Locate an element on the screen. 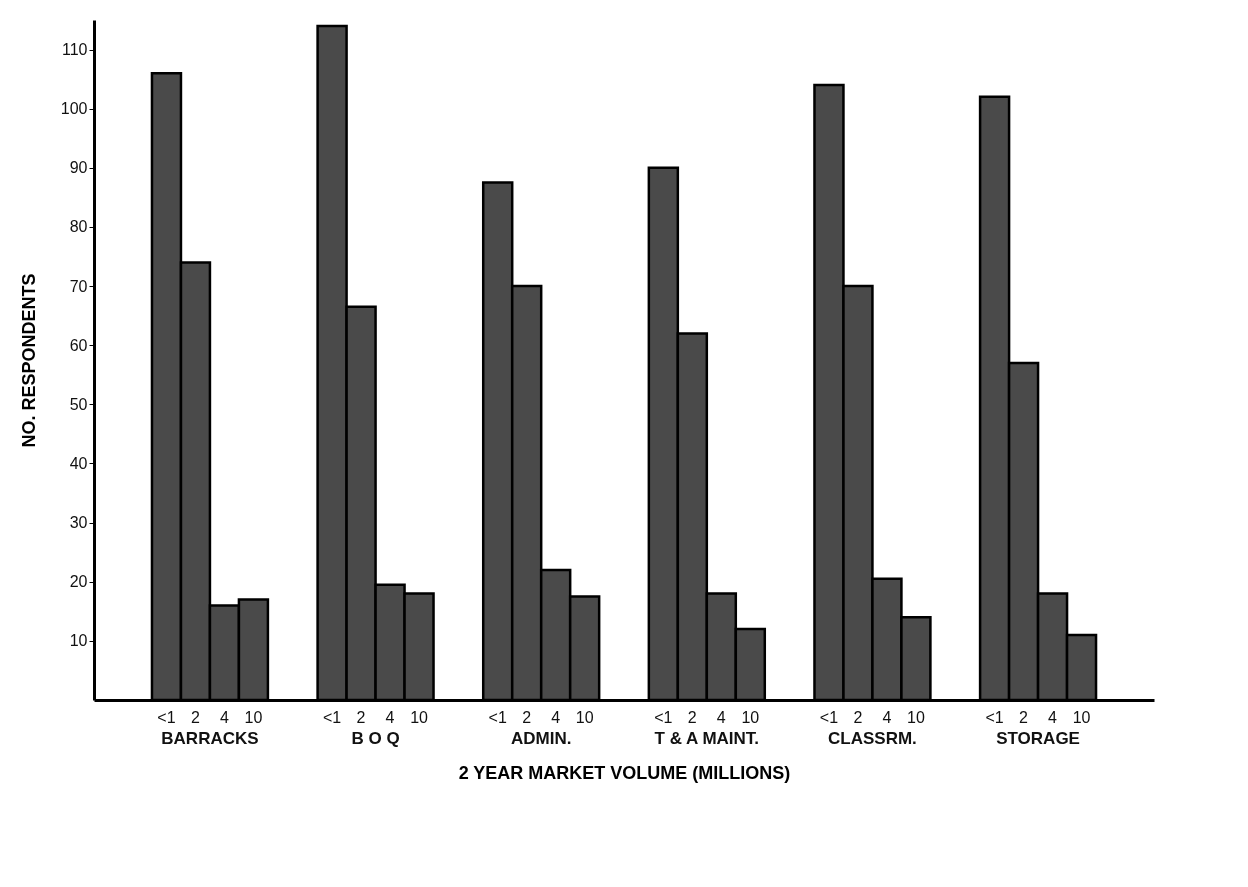  y-tick-label: 50 is located at coordinates (78, 404).